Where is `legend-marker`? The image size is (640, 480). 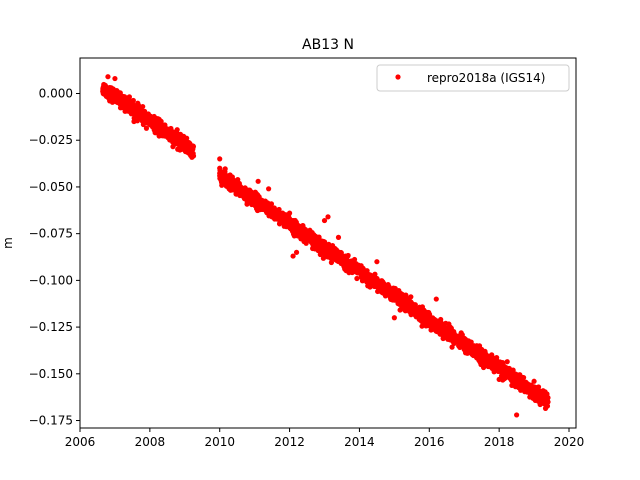 legend-marker is located at coordinates (398, 77).